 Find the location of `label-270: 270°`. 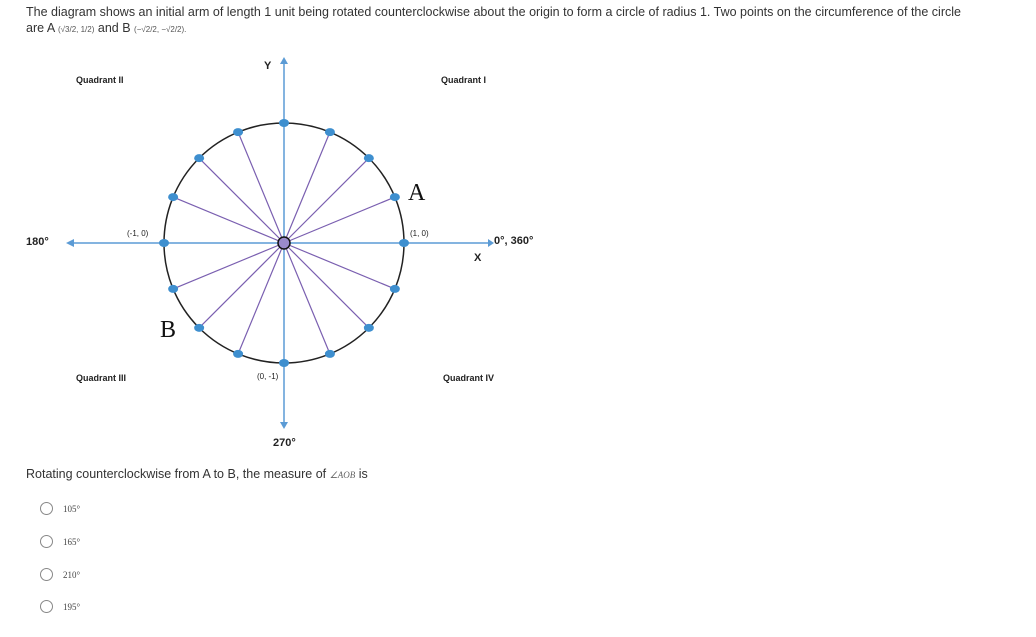

label-270: 270° is located at coordinates (284, 443).